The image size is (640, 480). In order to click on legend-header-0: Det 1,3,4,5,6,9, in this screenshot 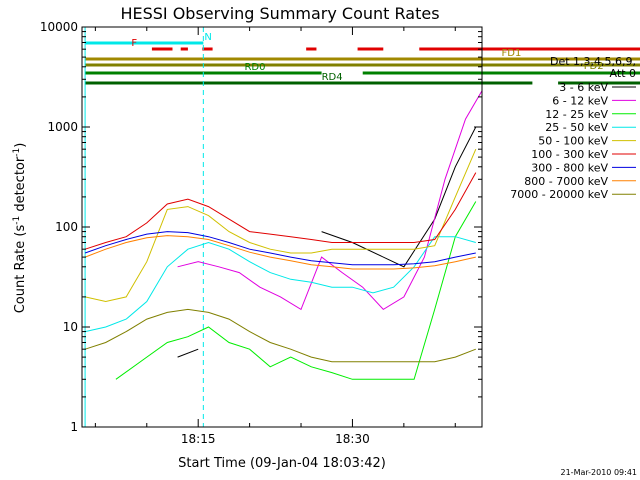, I will do `click(593, 61)`.